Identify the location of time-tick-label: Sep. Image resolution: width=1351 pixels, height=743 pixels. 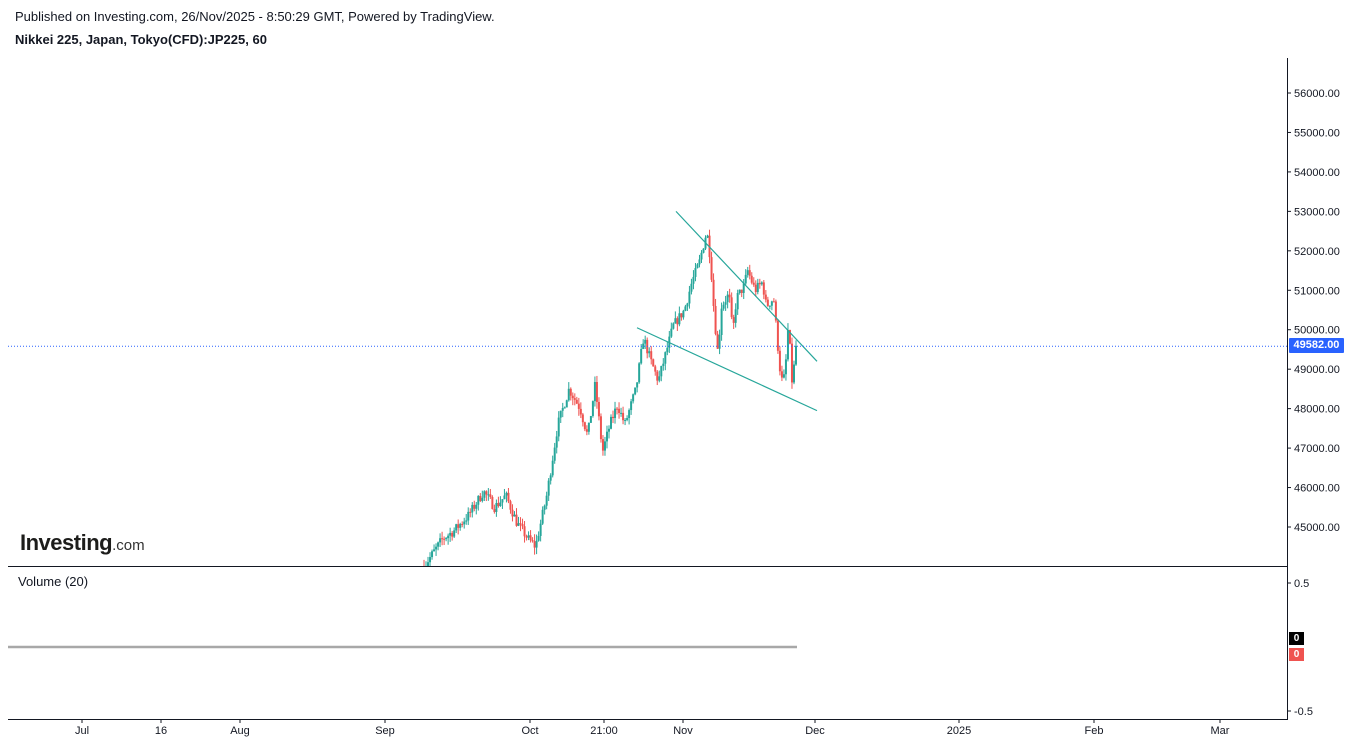
(385, 731).